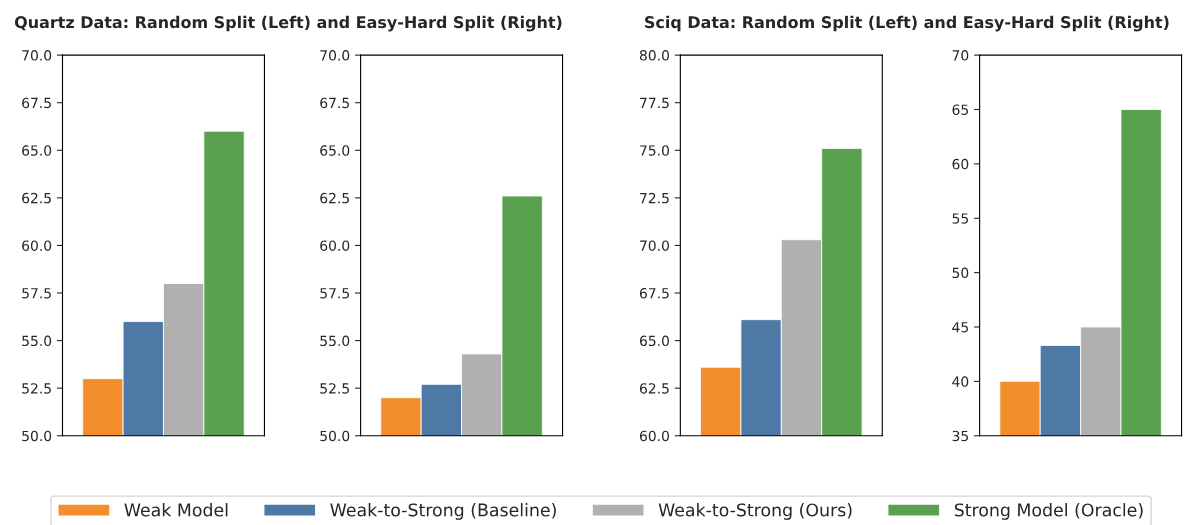 This screenshot has width=1202, height=525. Describe the element at coordinates (654, 55) in the screenshot. I see `y-tick-label: 80.0` at that location.